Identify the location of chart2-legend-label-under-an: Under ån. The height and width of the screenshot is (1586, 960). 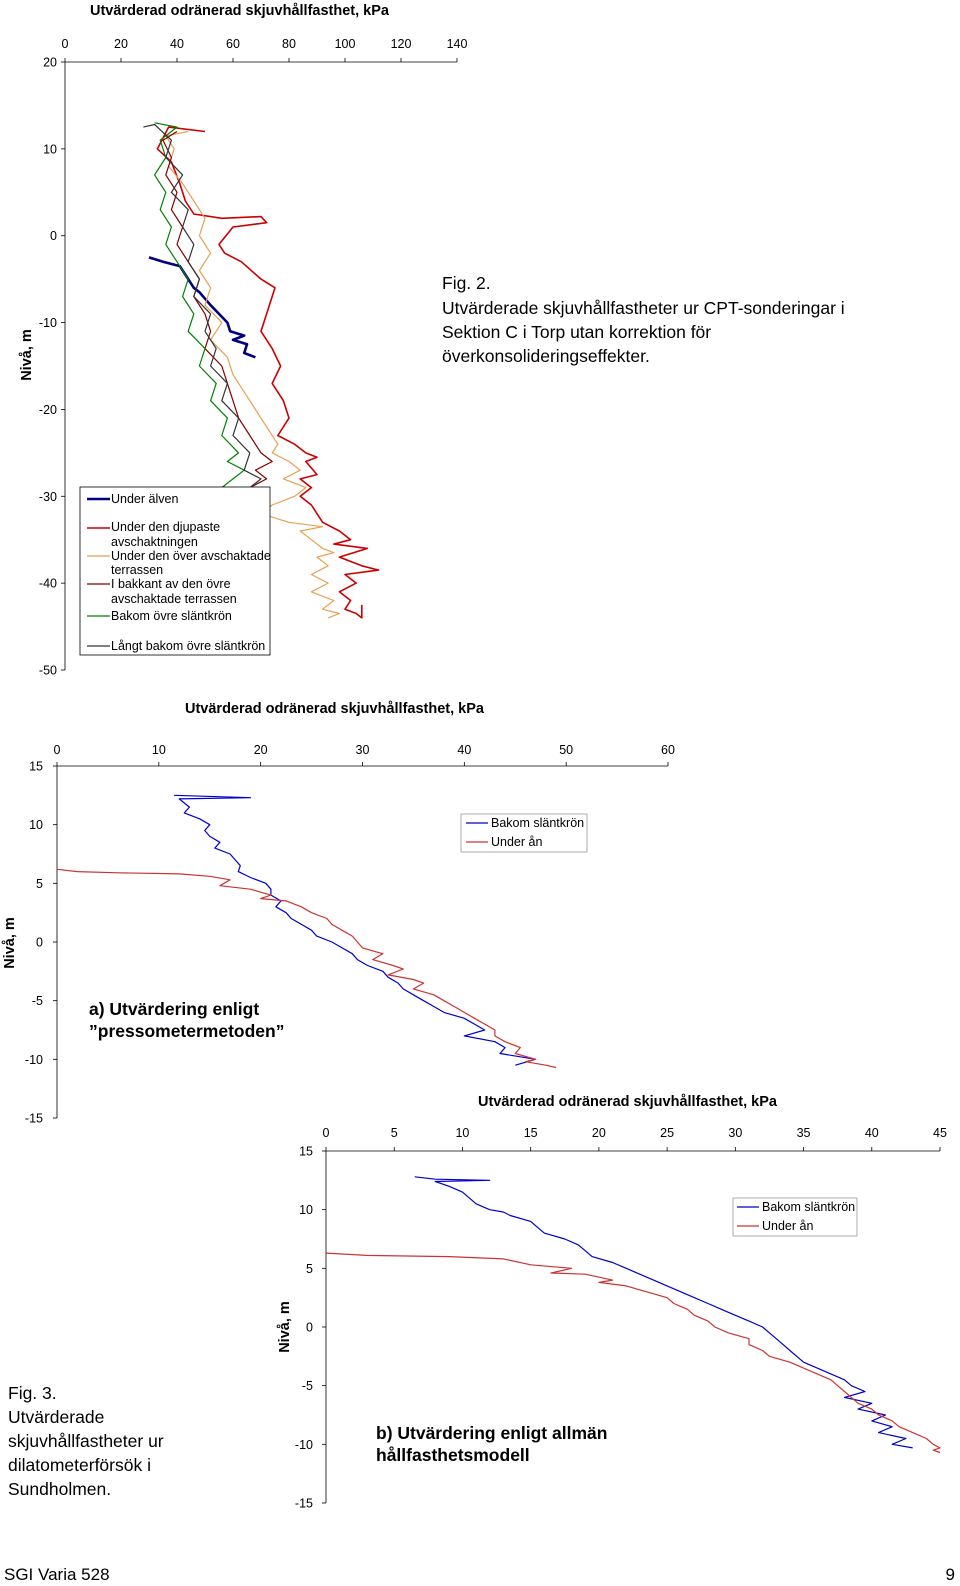
(516, 842).